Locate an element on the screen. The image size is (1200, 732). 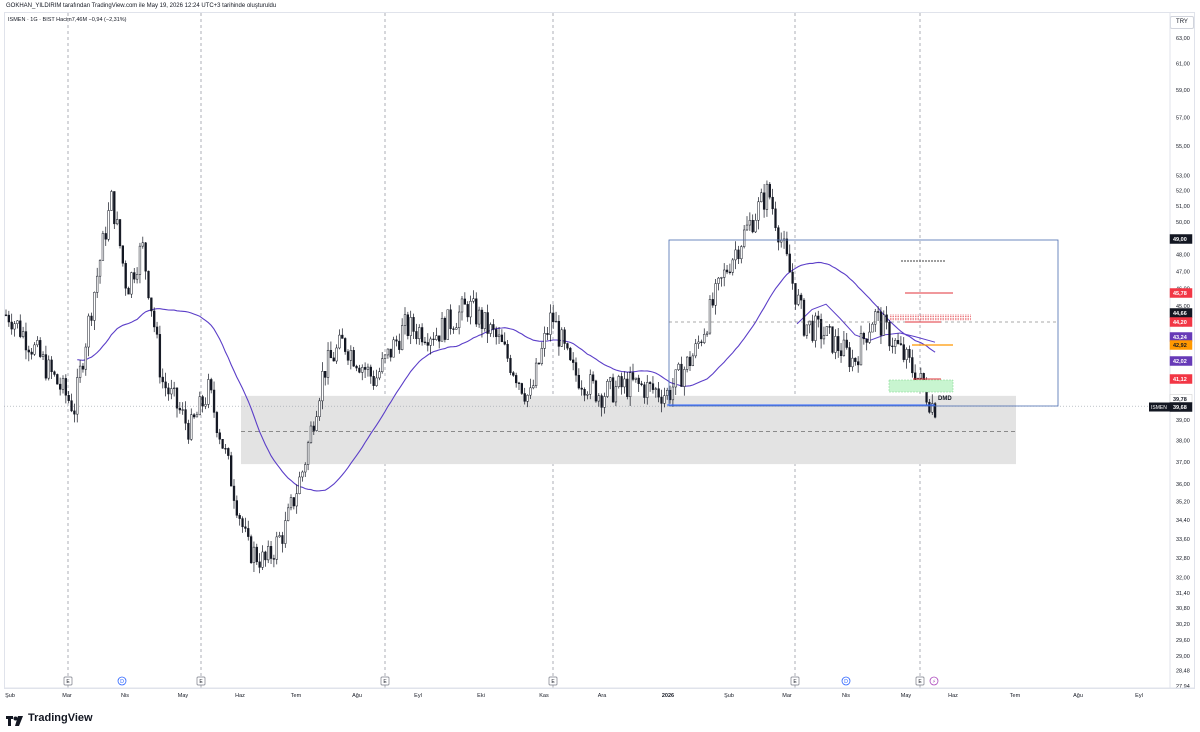
price-tick-label: 27,94 is located at coordinates (1183, 687).